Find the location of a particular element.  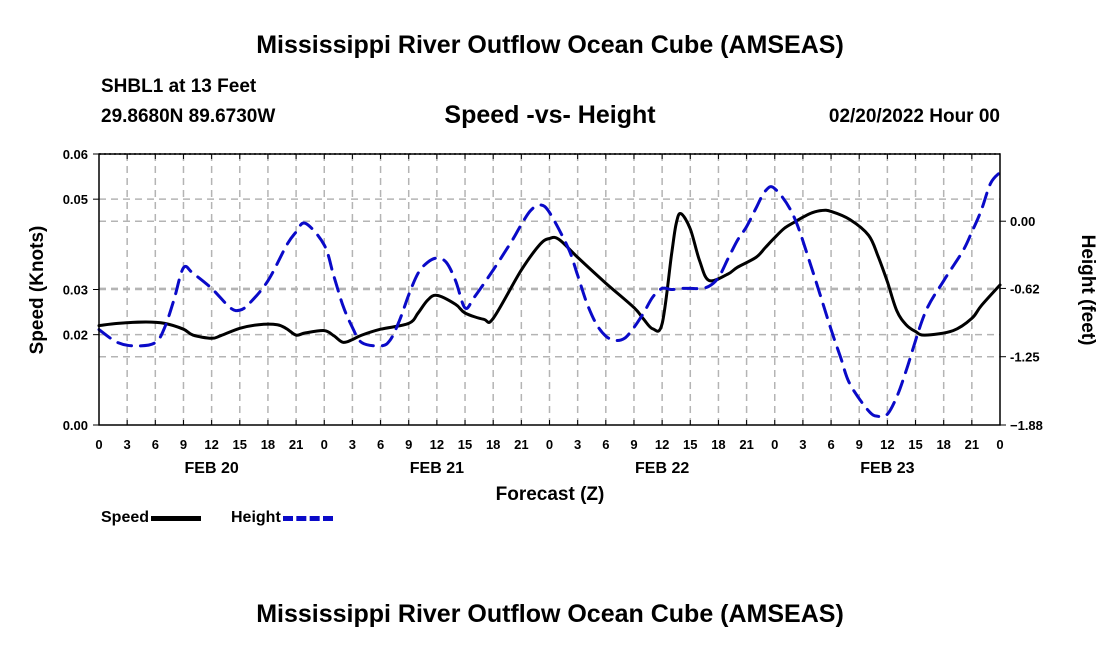

day-label: FEB 20 is located at coordinates (212, 468).